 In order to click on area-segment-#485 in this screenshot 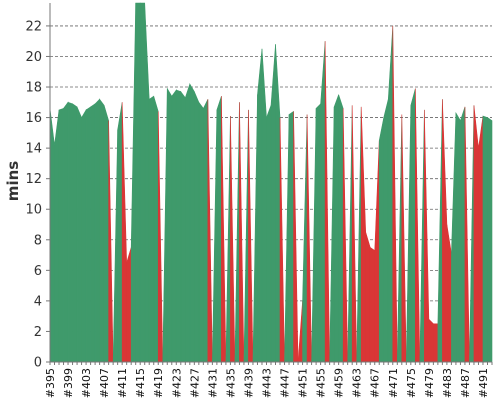, I will do `click(454, 237)`.